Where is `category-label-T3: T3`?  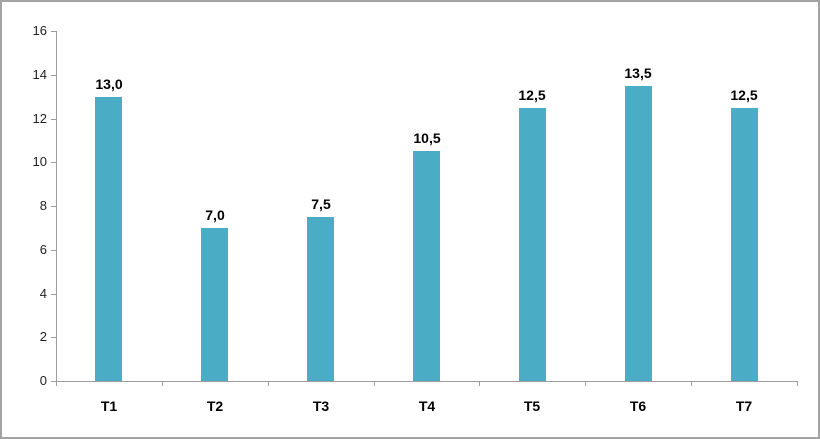 category-label-T3: T3 is located at coordinates (321, 406).